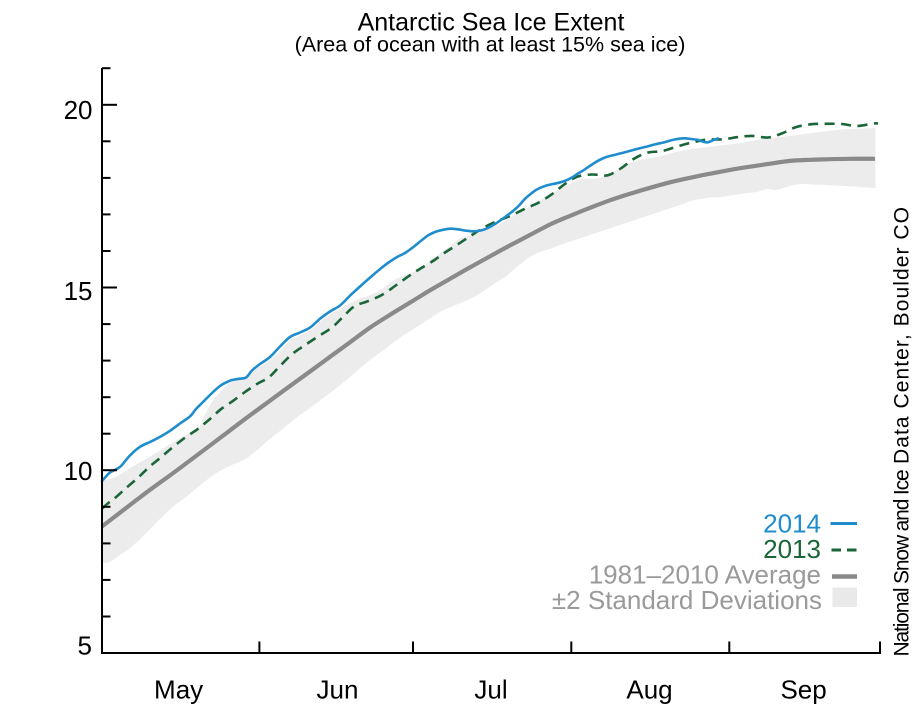 The image size is (922, 713). What do you see at coordinates (78, 471) in the screenshot?
I see `svg-text: 10` at bounding box center [78, 471].